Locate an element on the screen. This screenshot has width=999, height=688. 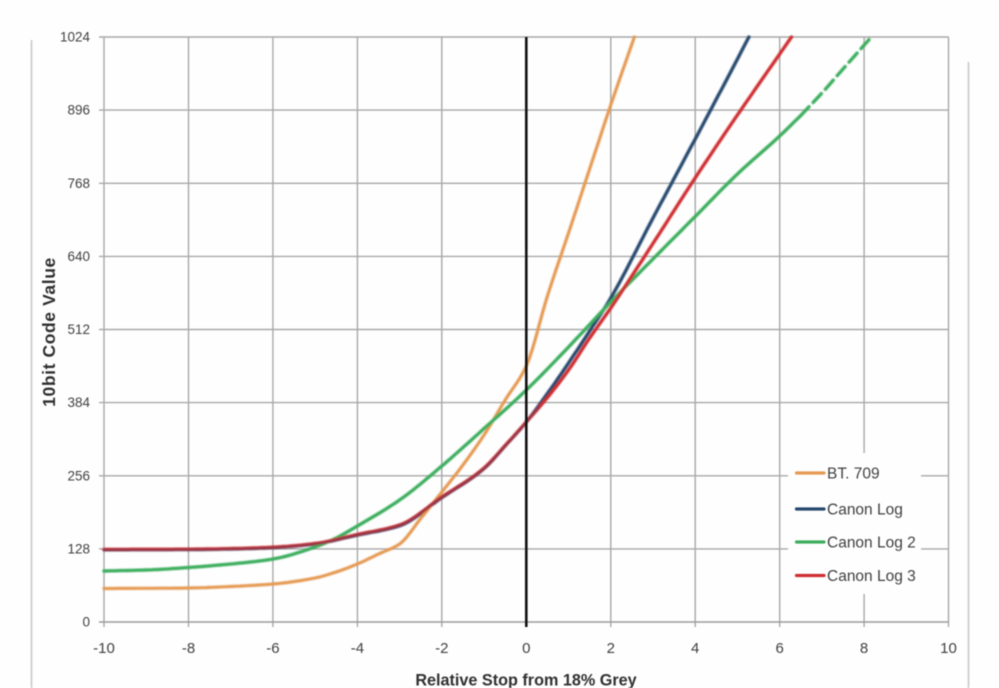
svg-text: 10bit Code Value is located at coordinates (49, 332).